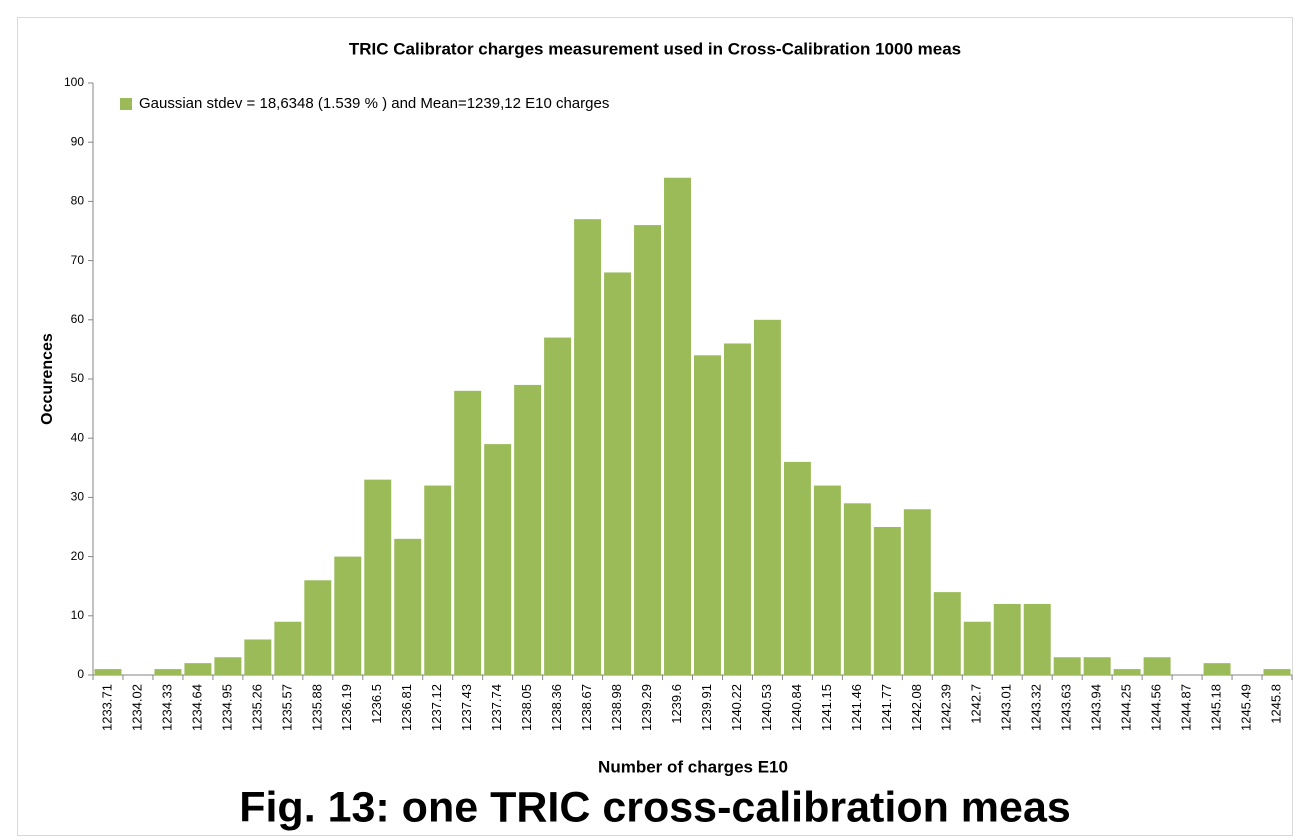  What do you see at coordinates (316, 707) in the screenshot?
I see `x-tick-label: 1235.88` at bounding box center [316, 707].